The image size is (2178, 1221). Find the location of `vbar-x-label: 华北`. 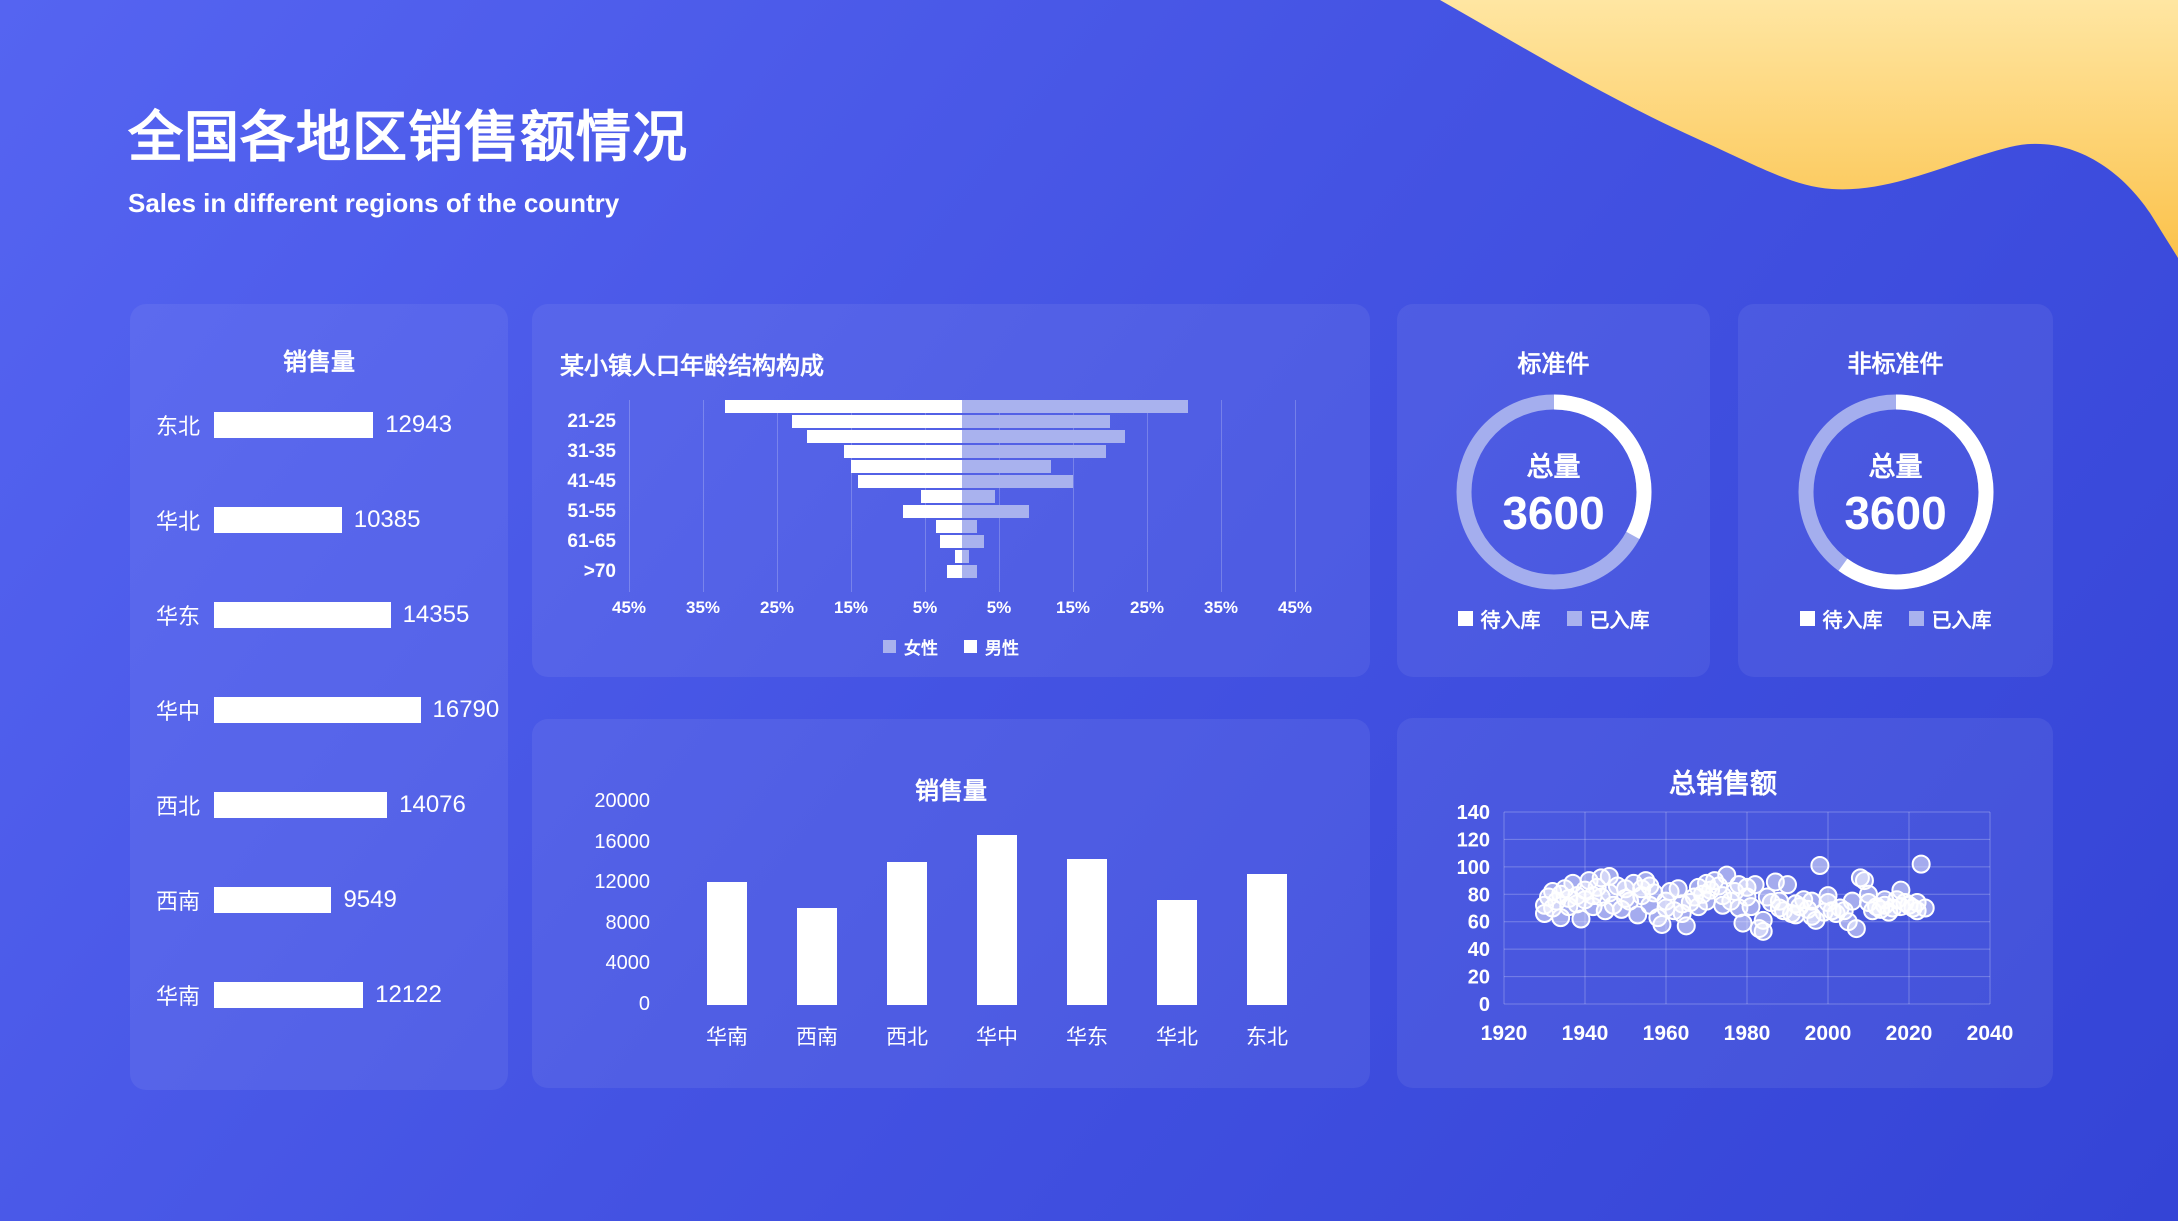

vbar-x-label: 华北 is located at coordinates (1177, 1037).